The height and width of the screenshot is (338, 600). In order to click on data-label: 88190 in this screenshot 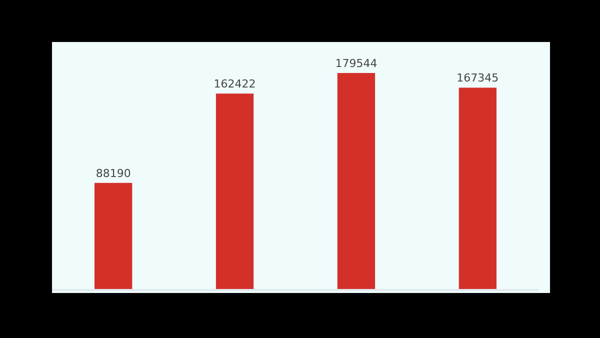, I will do `click(113, 173)`.